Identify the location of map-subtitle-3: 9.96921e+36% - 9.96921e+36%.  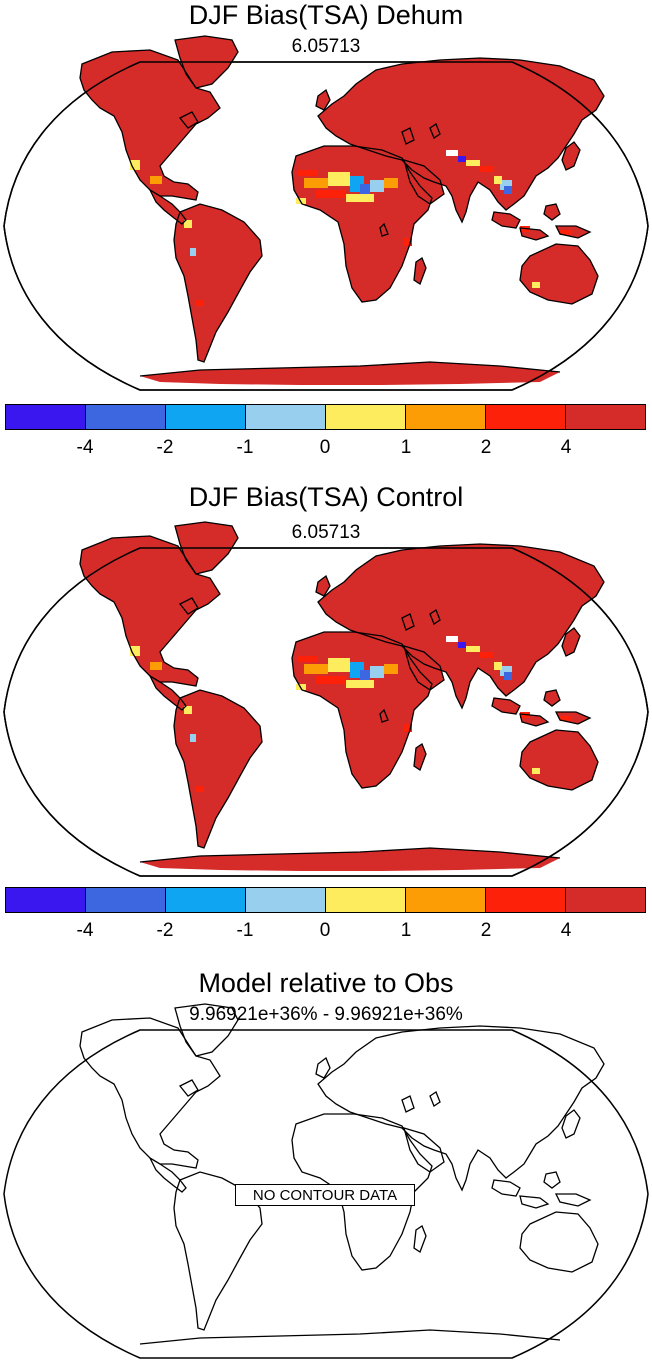
(326, 1014).